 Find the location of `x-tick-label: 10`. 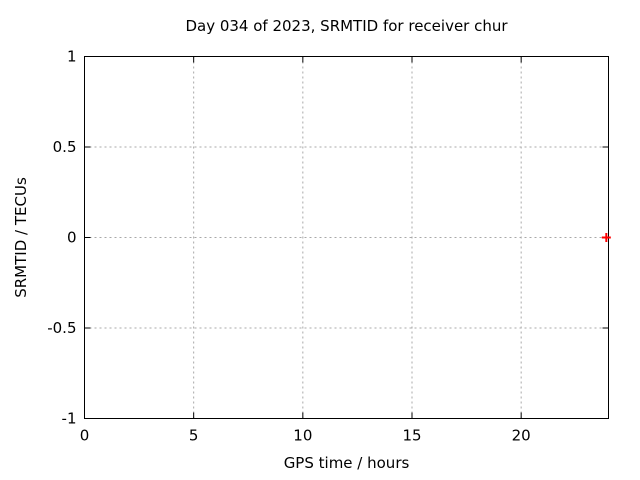

x-tick-label: 10 is located at coordinates (302, 436).